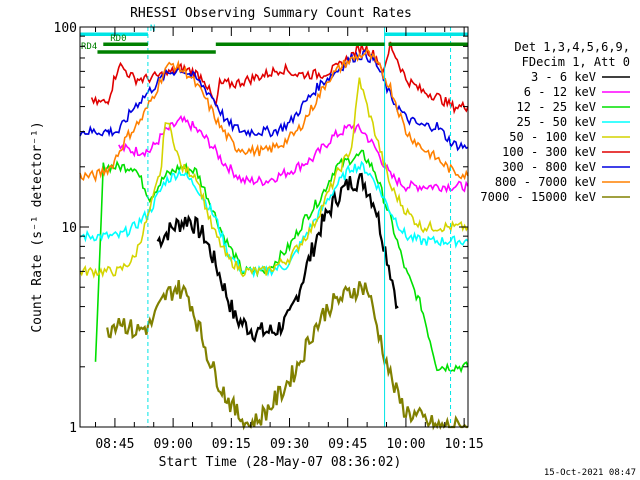  I want to click on legend-label-8: 800 - 7000 keV, so click(545, 182).